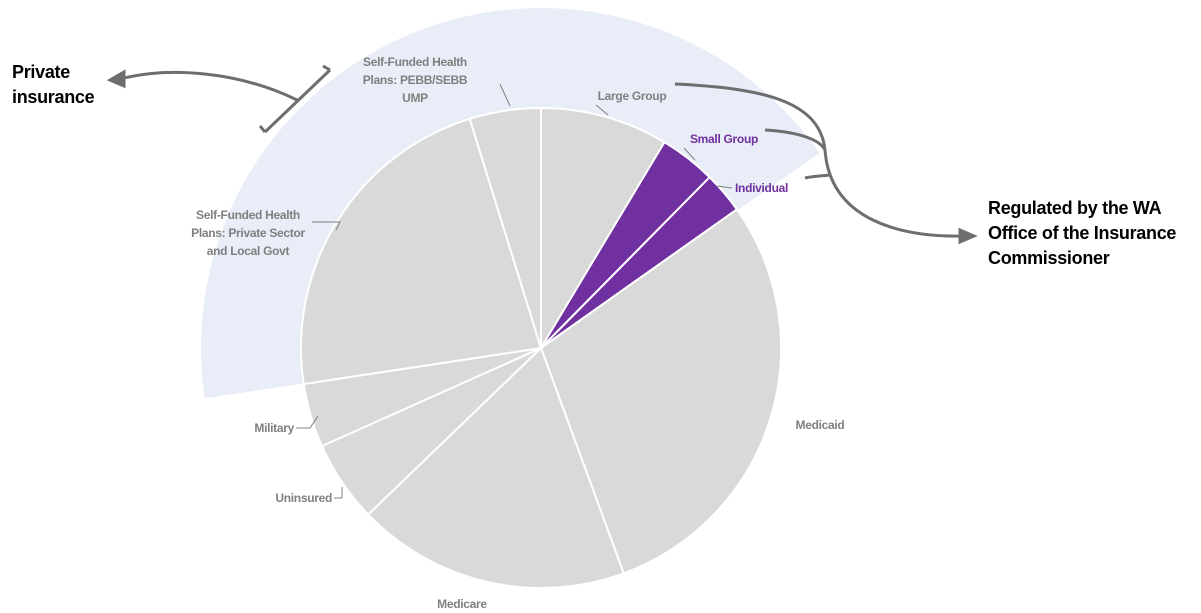 The height and width of the screenshot is (613, 1201). I want to click on slice-label: Small Group, so click(724, 139).